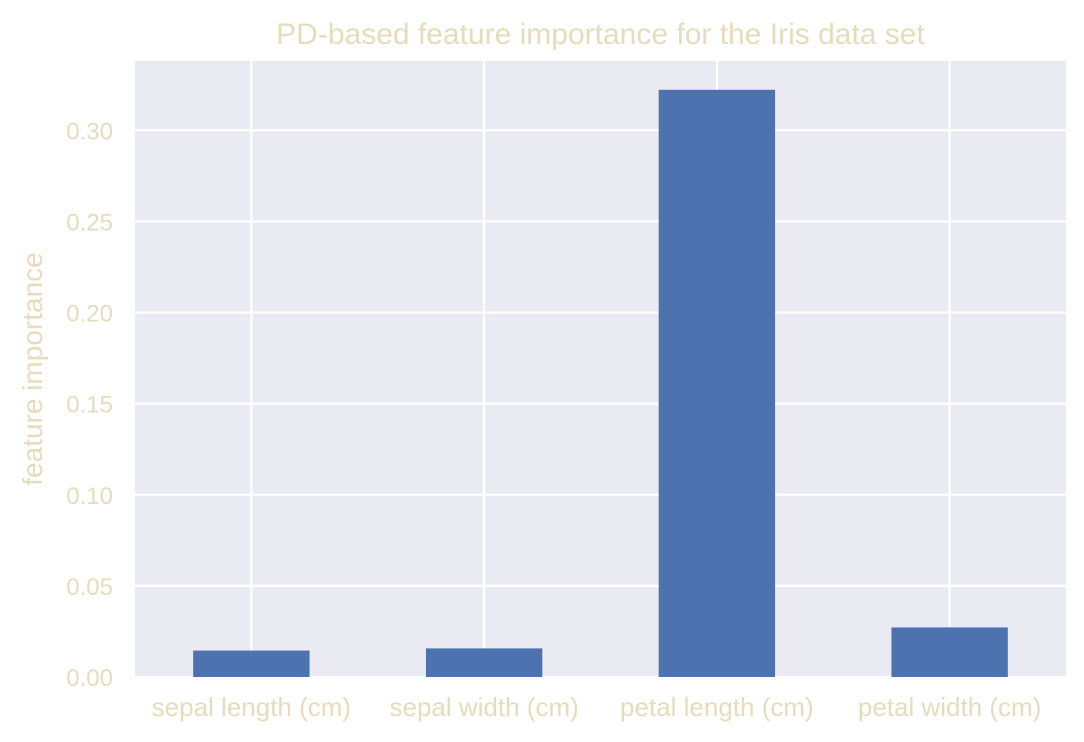  What do you see at coordinates (717, 707) in the screenshot?
I see `x-tick-label: petal length (cm)` at bounding box center [717, 707].